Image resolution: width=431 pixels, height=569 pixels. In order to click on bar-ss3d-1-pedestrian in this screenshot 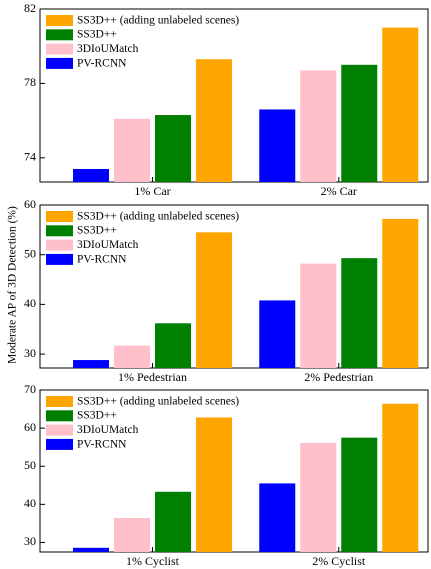, I will do `click(173, 345)`.